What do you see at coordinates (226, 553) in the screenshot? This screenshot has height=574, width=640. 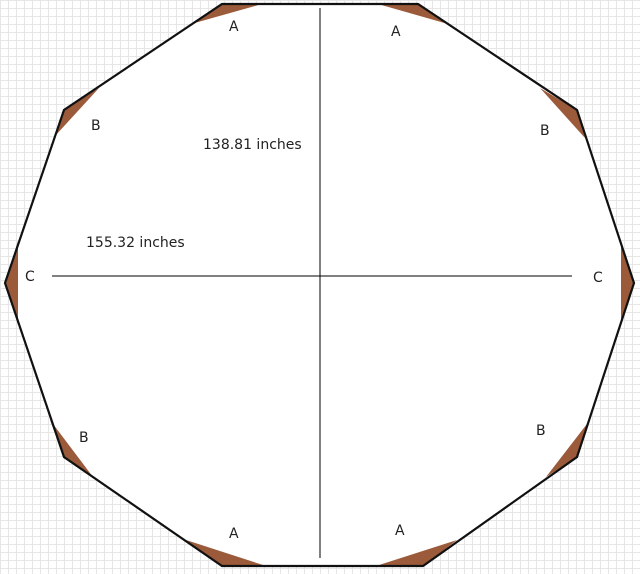 I see `wedge-bottom-left-a` at bounding box center [226, 553].